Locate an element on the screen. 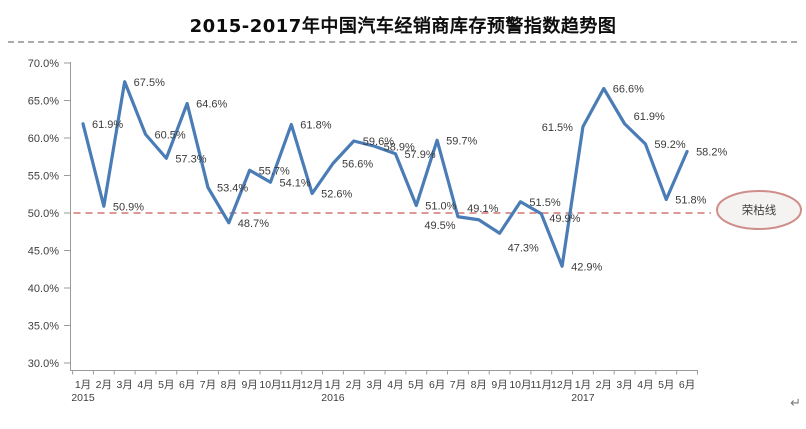 The height and width of the screenshot is (429, 806). y-tick-label: 40.0% is located at coordinates (43, 289).